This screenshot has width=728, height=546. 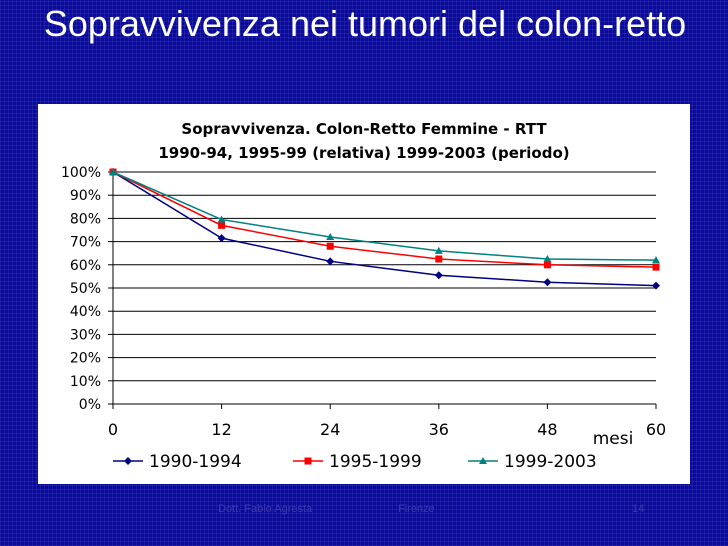 I want to click on x-tick-label: 0, so click(x=113, y=429).